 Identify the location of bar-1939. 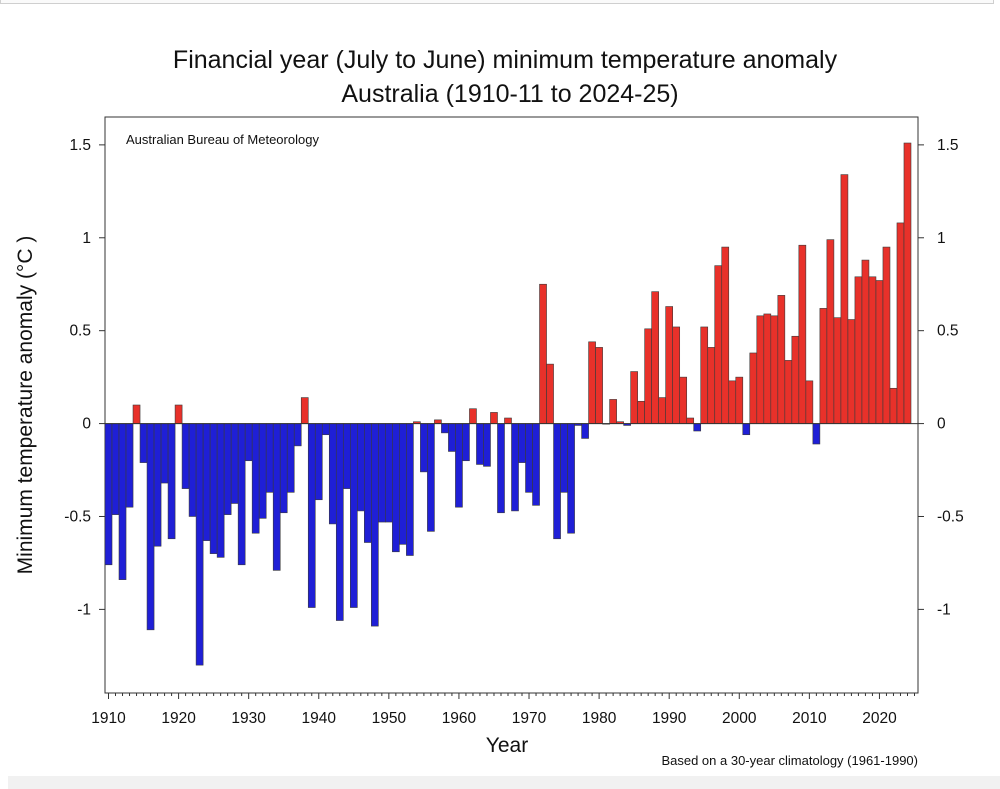
(311, 515).